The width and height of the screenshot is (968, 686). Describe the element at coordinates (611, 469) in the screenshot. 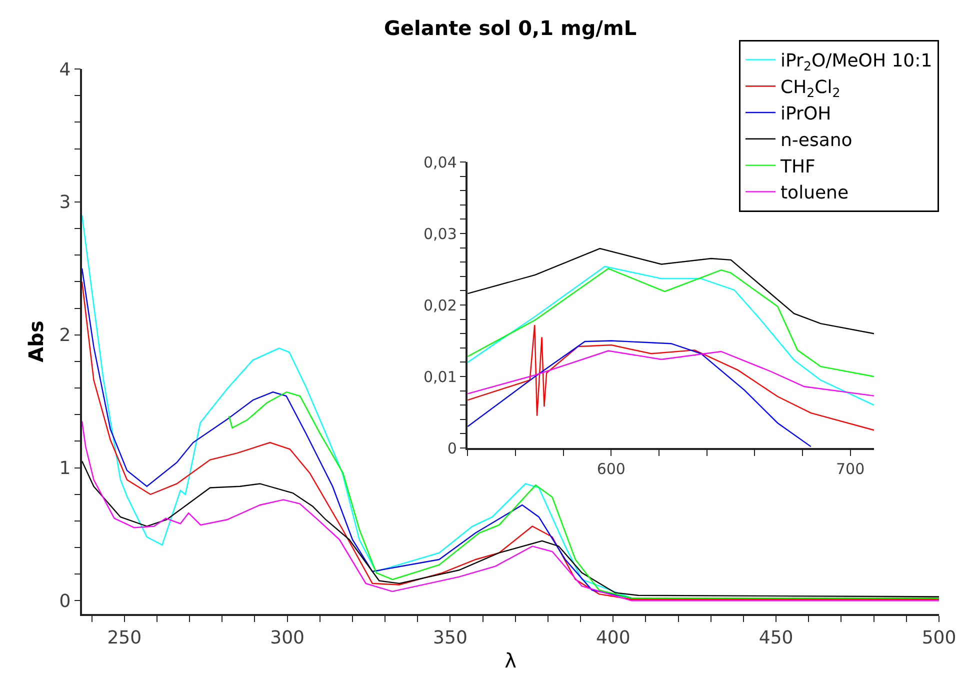

I see `x-tick-label: 600` at that location.